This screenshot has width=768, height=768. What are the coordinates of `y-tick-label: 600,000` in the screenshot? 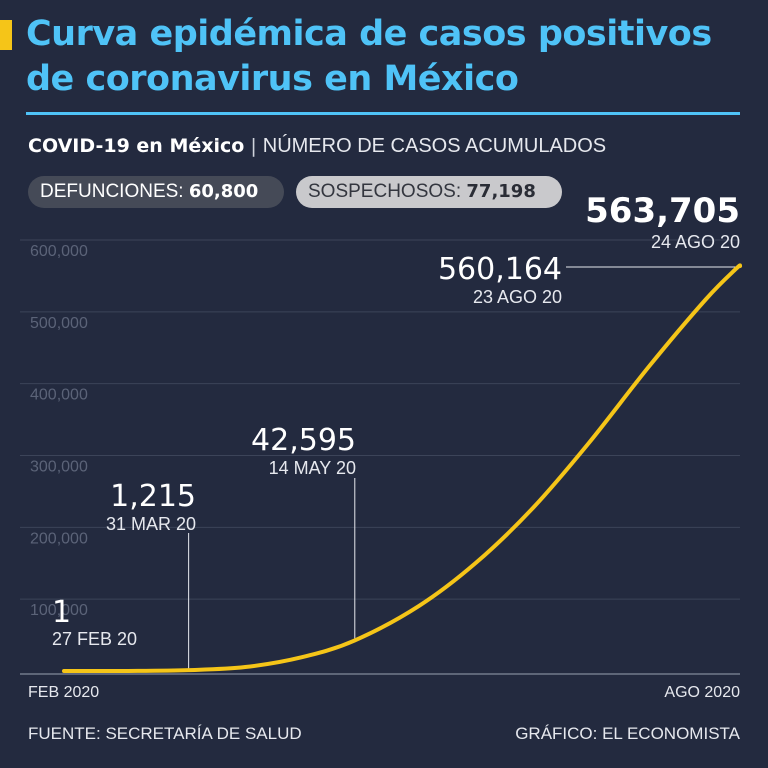 It's located at (59, 251).